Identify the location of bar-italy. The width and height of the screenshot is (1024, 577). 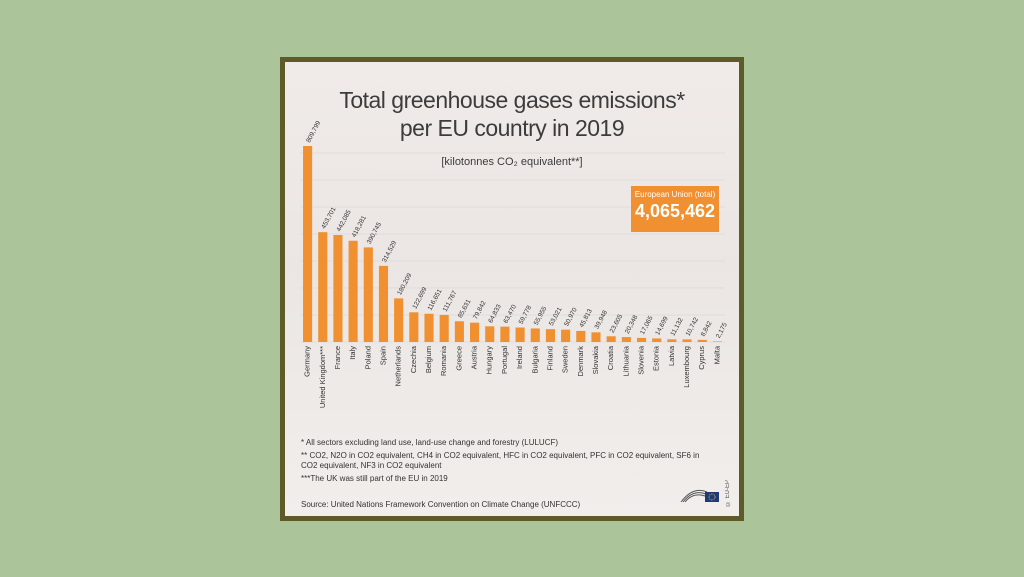
(353, 291).